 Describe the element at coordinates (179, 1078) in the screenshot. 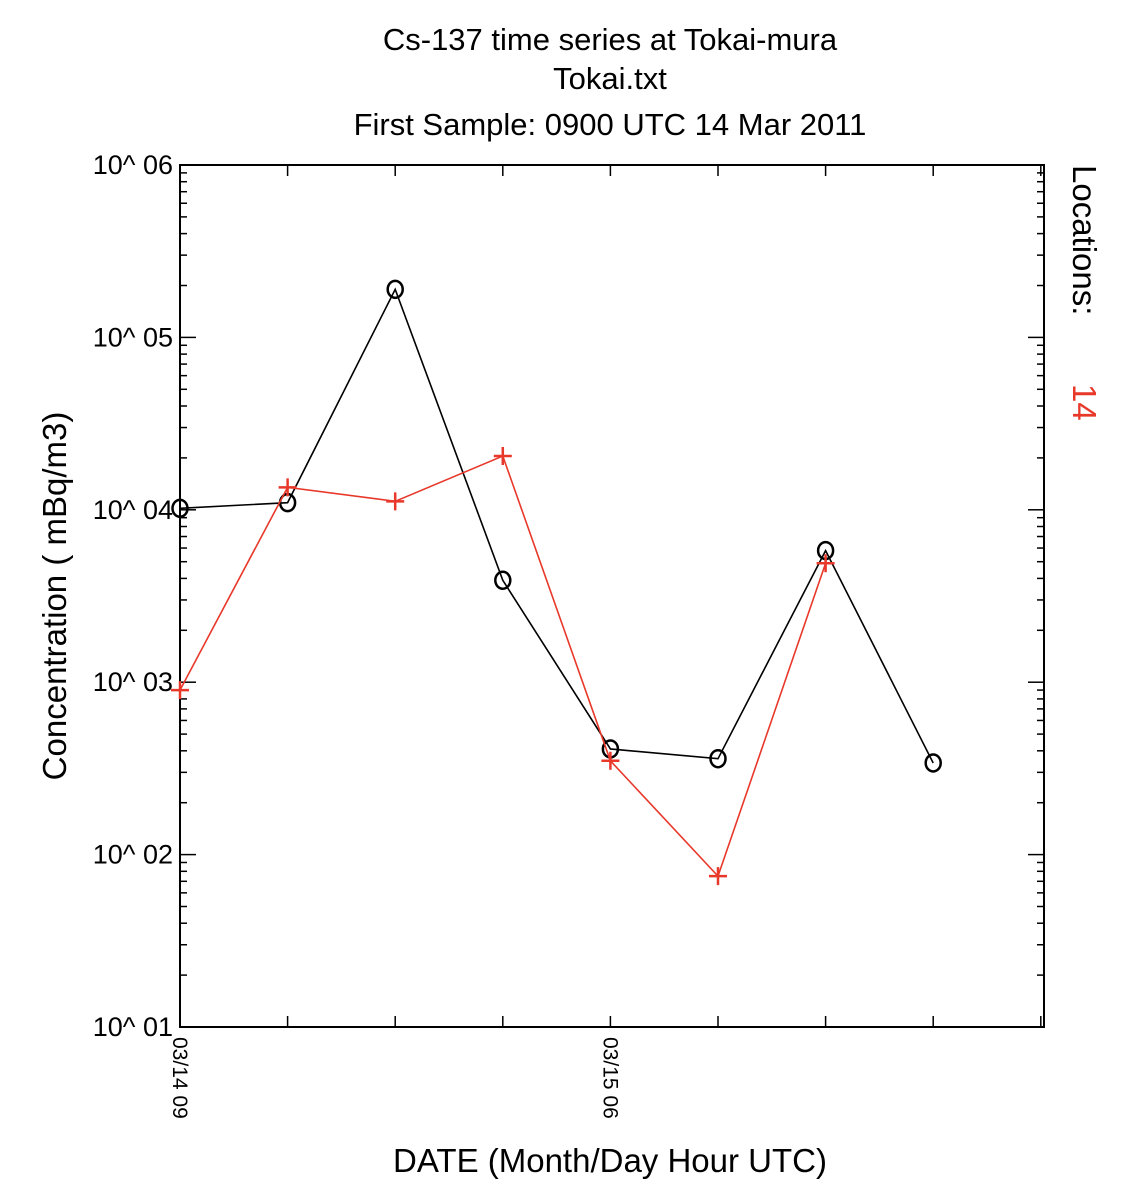

I see `x-tick-label: 03/14 09` at that location.